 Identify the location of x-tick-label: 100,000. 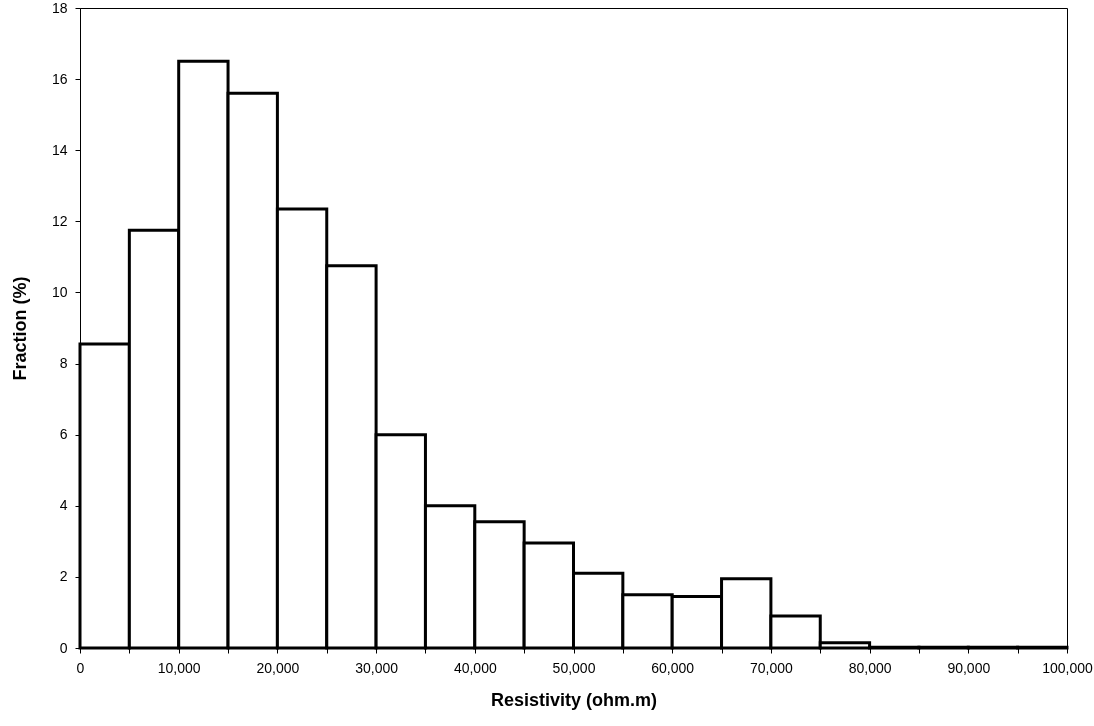
(1068, 667).